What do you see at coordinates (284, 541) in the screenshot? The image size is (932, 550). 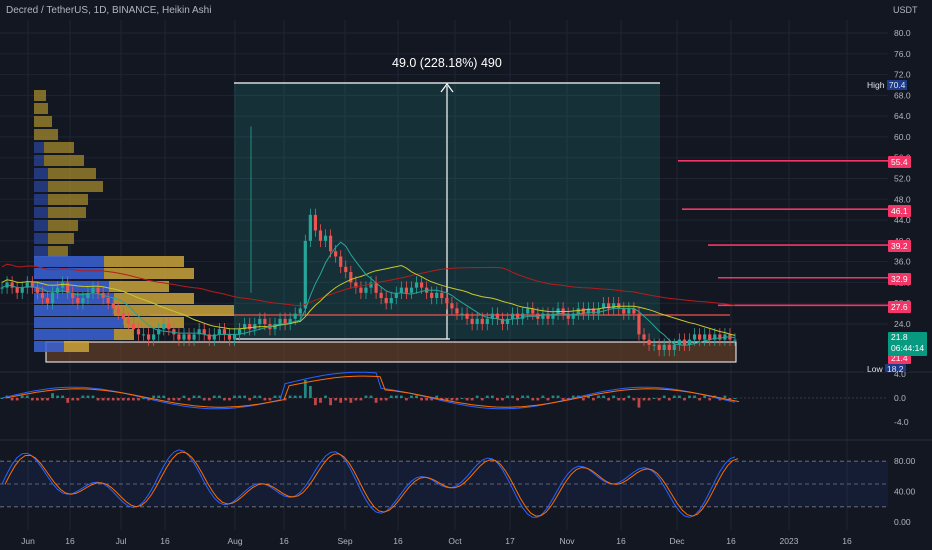 I see `time-tick-5: 16` at bounding box center [284, 541].